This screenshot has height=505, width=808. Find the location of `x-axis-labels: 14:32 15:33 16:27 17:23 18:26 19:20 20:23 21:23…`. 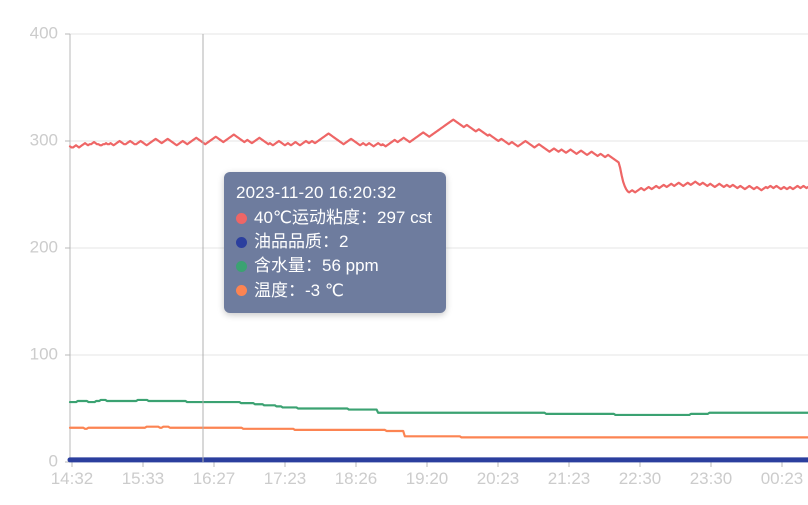

x-axis-labels: 14:32 15:33 16:27 17:23 18:26 19:20 20:23 21:23… is located at coordinates (427, 478).